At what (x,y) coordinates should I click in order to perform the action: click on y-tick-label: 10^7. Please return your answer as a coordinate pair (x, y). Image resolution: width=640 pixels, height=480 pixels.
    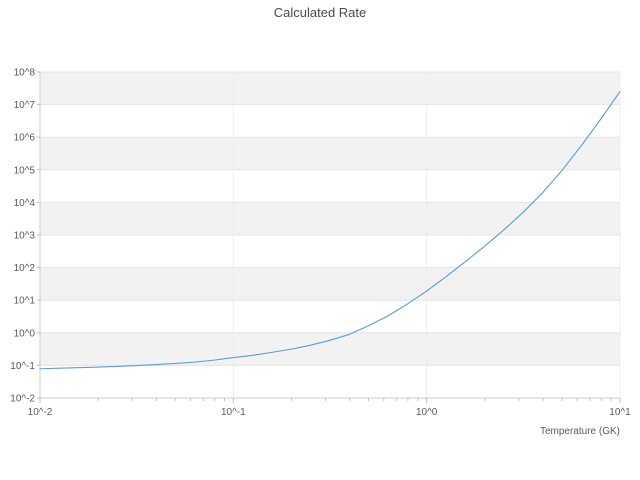
    Looking at the image, I should click on (25, 105).